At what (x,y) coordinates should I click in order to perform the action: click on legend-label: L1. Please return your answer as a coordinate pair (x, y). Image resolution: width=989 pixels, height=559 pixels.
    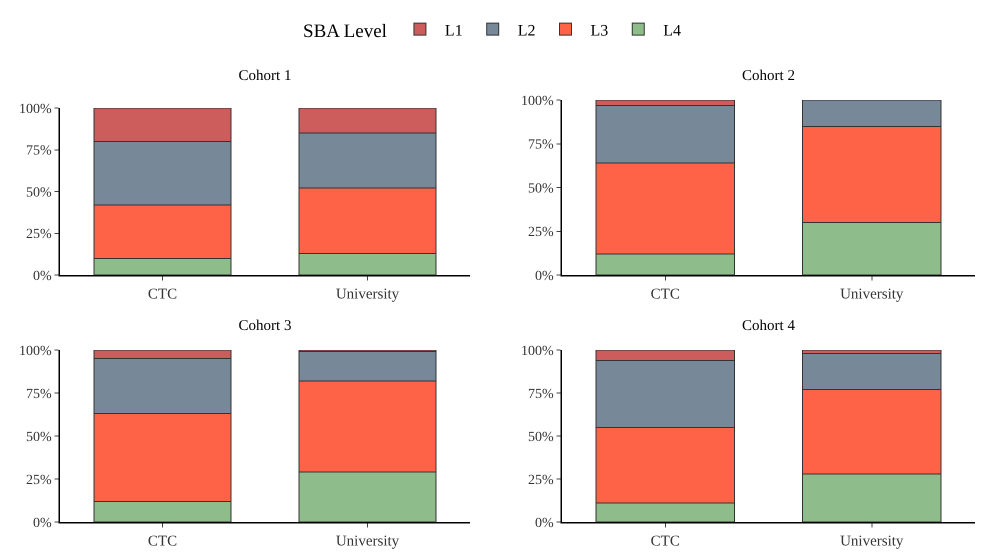
    Looking at the image, I should click on (453, 31).